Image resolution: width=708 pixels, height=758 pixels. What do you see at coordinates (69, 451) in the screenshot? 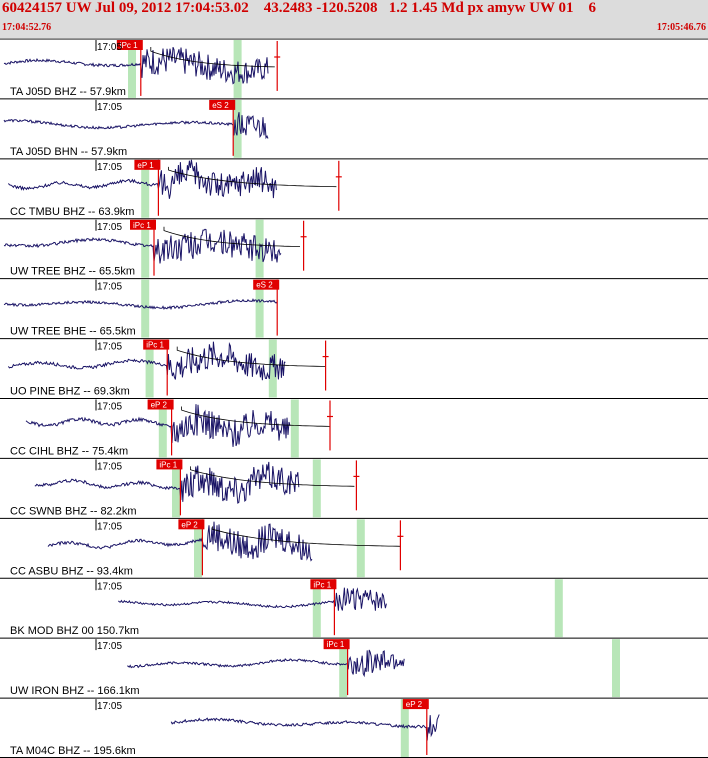
I see `station-label: CC CIHL BHZ -- 75.4km` at bounding box center [69, 451].